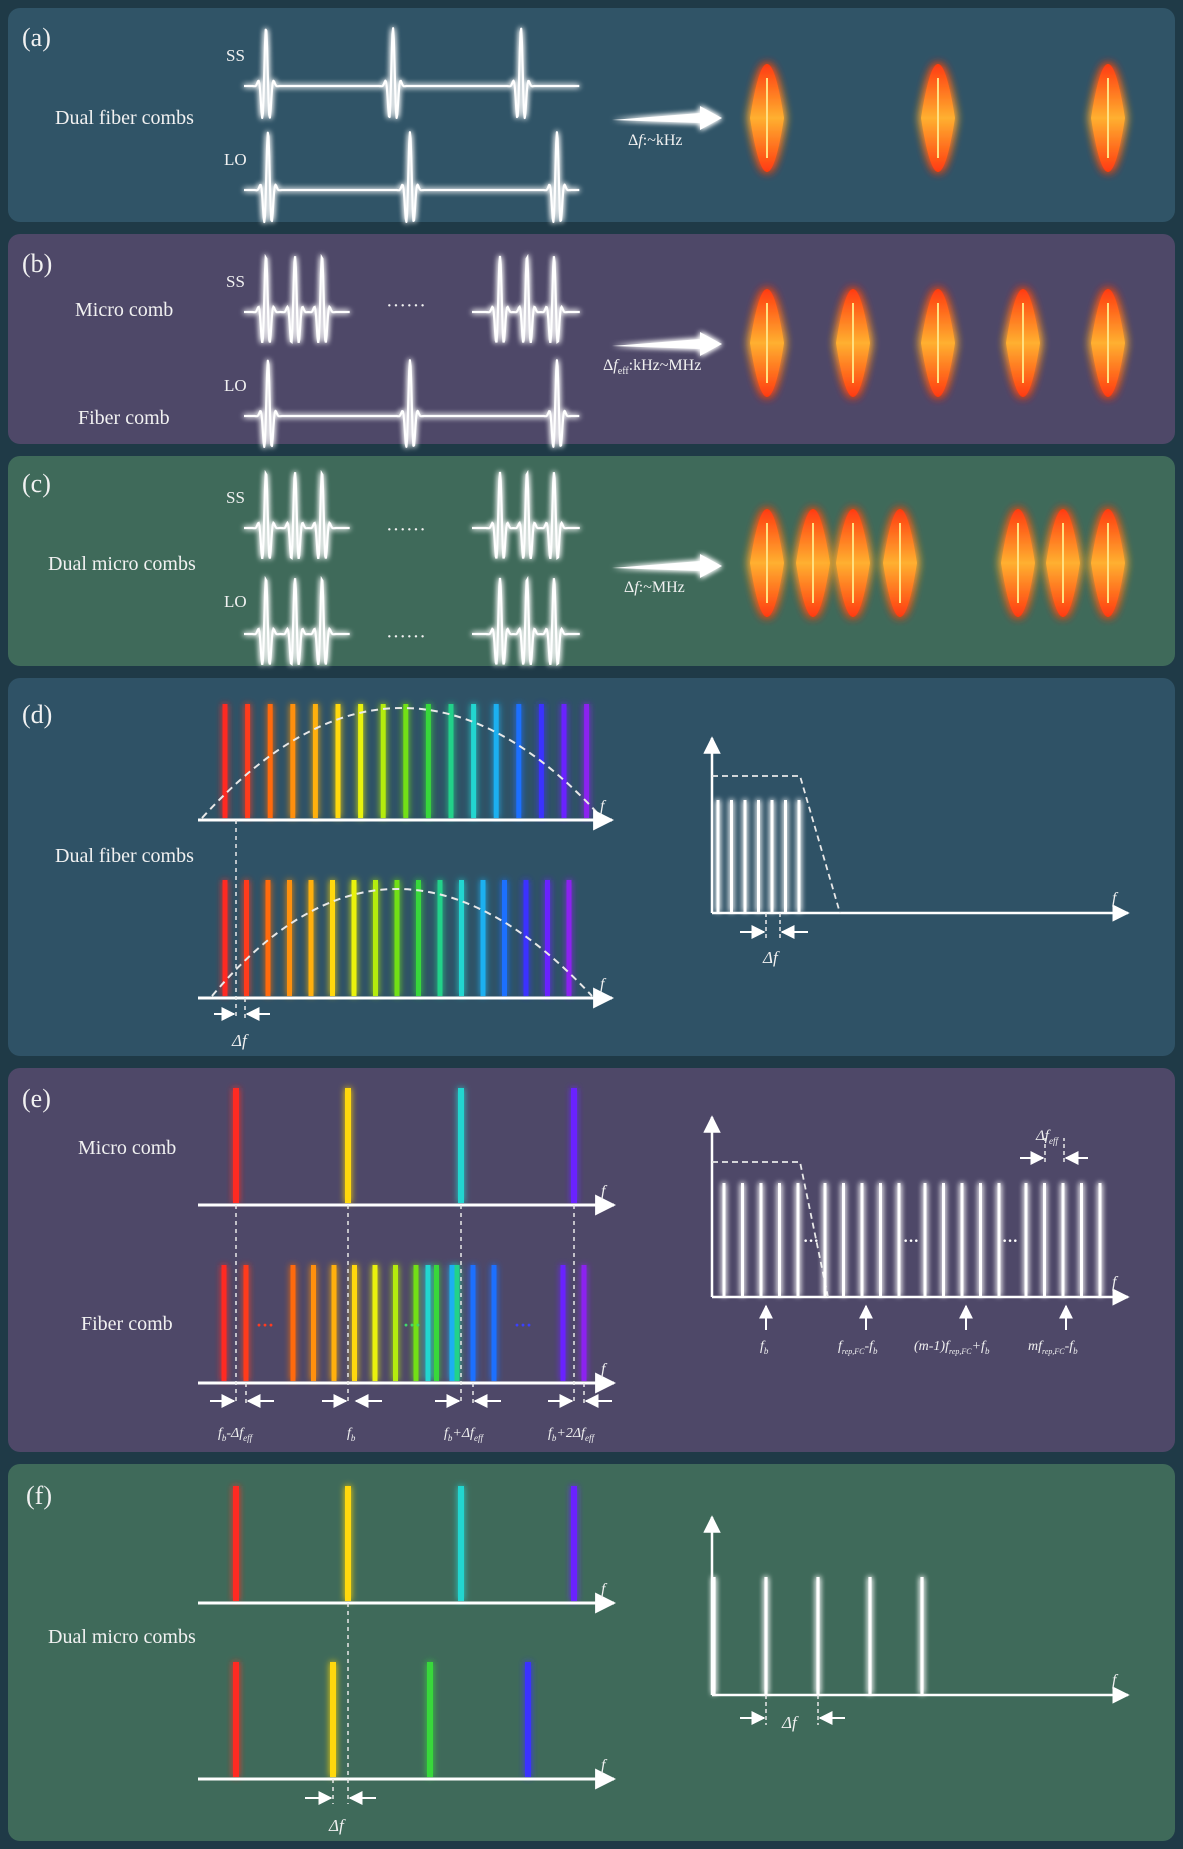  I want to click on panel-c-arrow, so click(667, 566).